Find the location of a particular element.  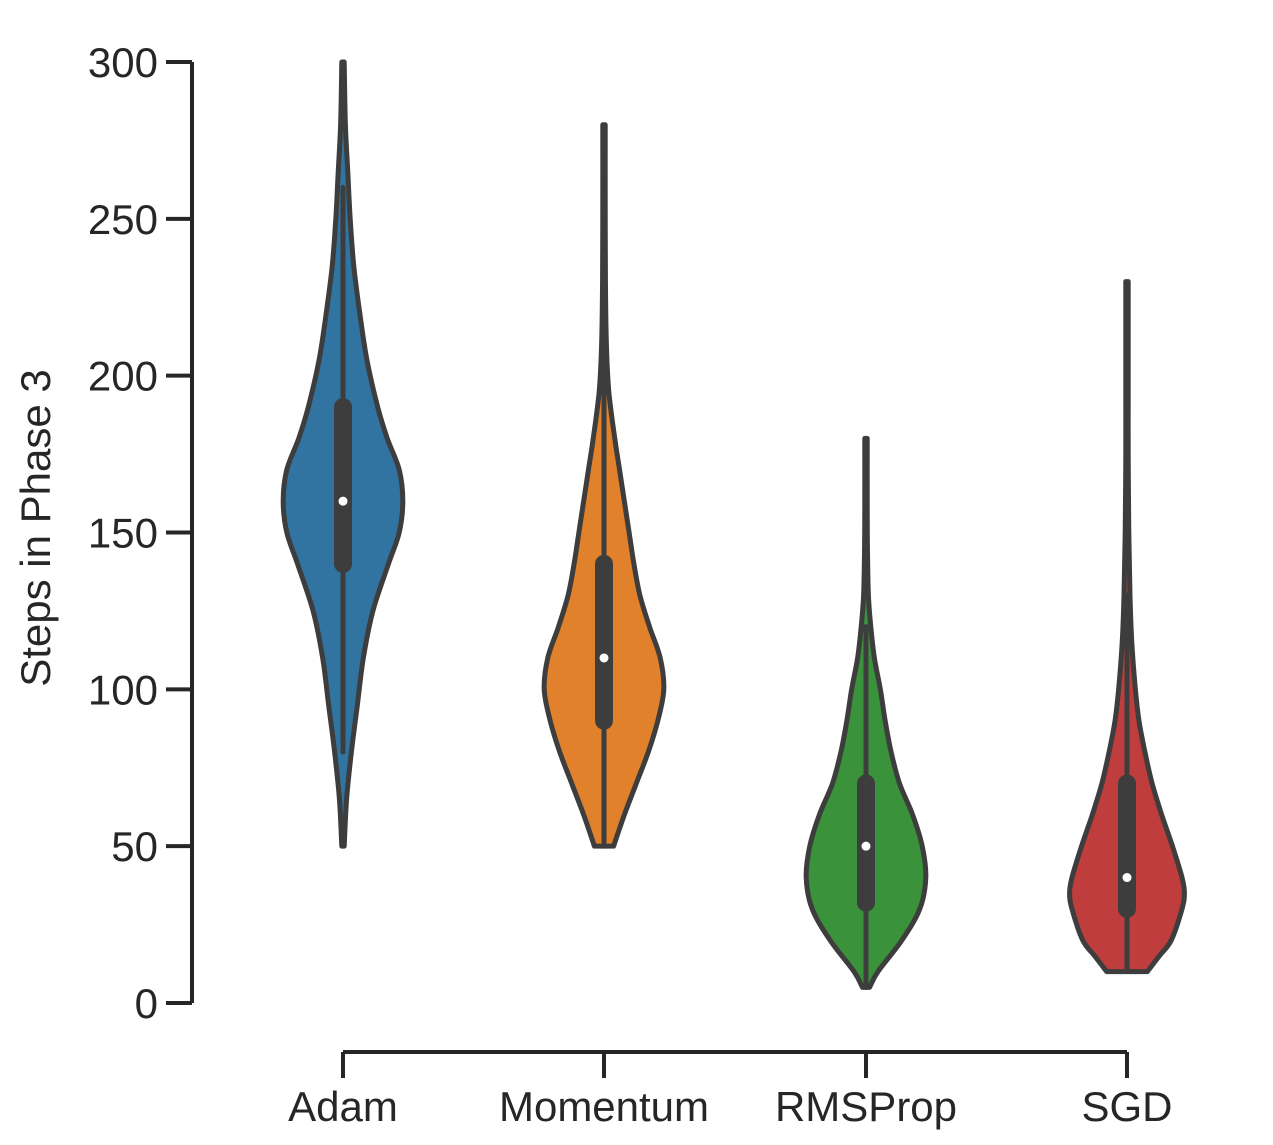

median-point-rmsprop is located at coordinates (866, 846).